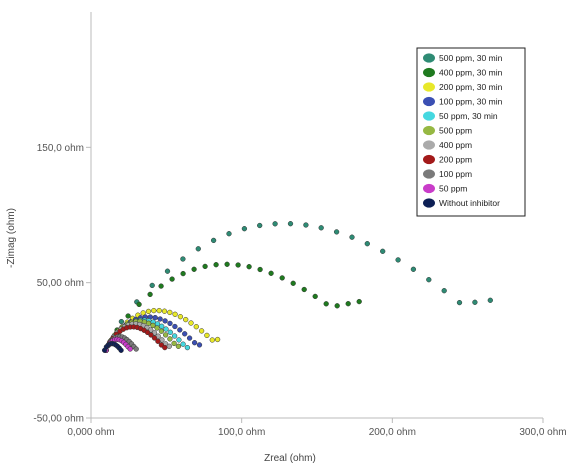  I want to click on legend-entry: 400 ppm, 30 min, so click(471, 73).